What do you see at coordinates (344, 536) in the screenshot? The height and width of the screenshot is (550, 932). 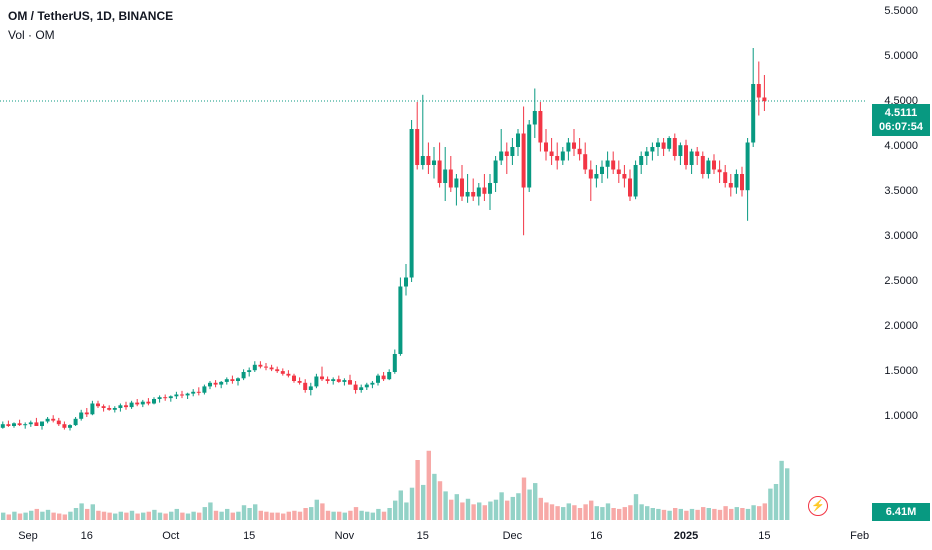 I see `time-tick-label: Nov` at bounding box center [344, 536].